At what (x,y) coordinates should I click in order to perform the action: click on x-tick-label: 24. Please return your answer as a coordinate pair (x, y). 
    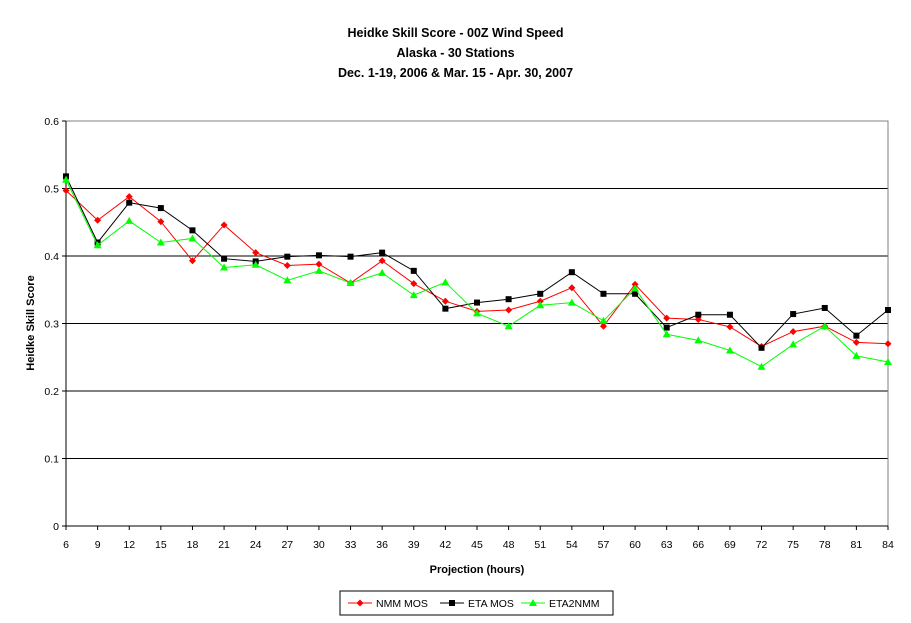
    Looking at the image, I should click on (256, 545).